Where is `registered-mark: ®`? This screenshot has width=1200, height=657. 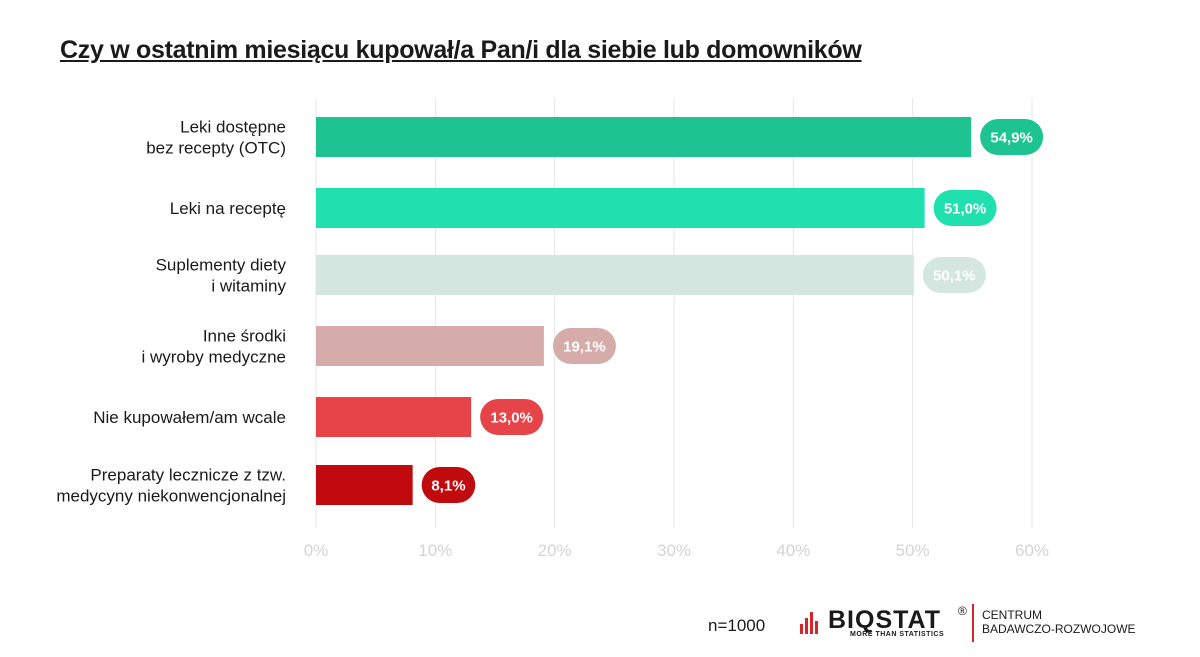
registered-mark: ® is located at coordinates (962, 611).